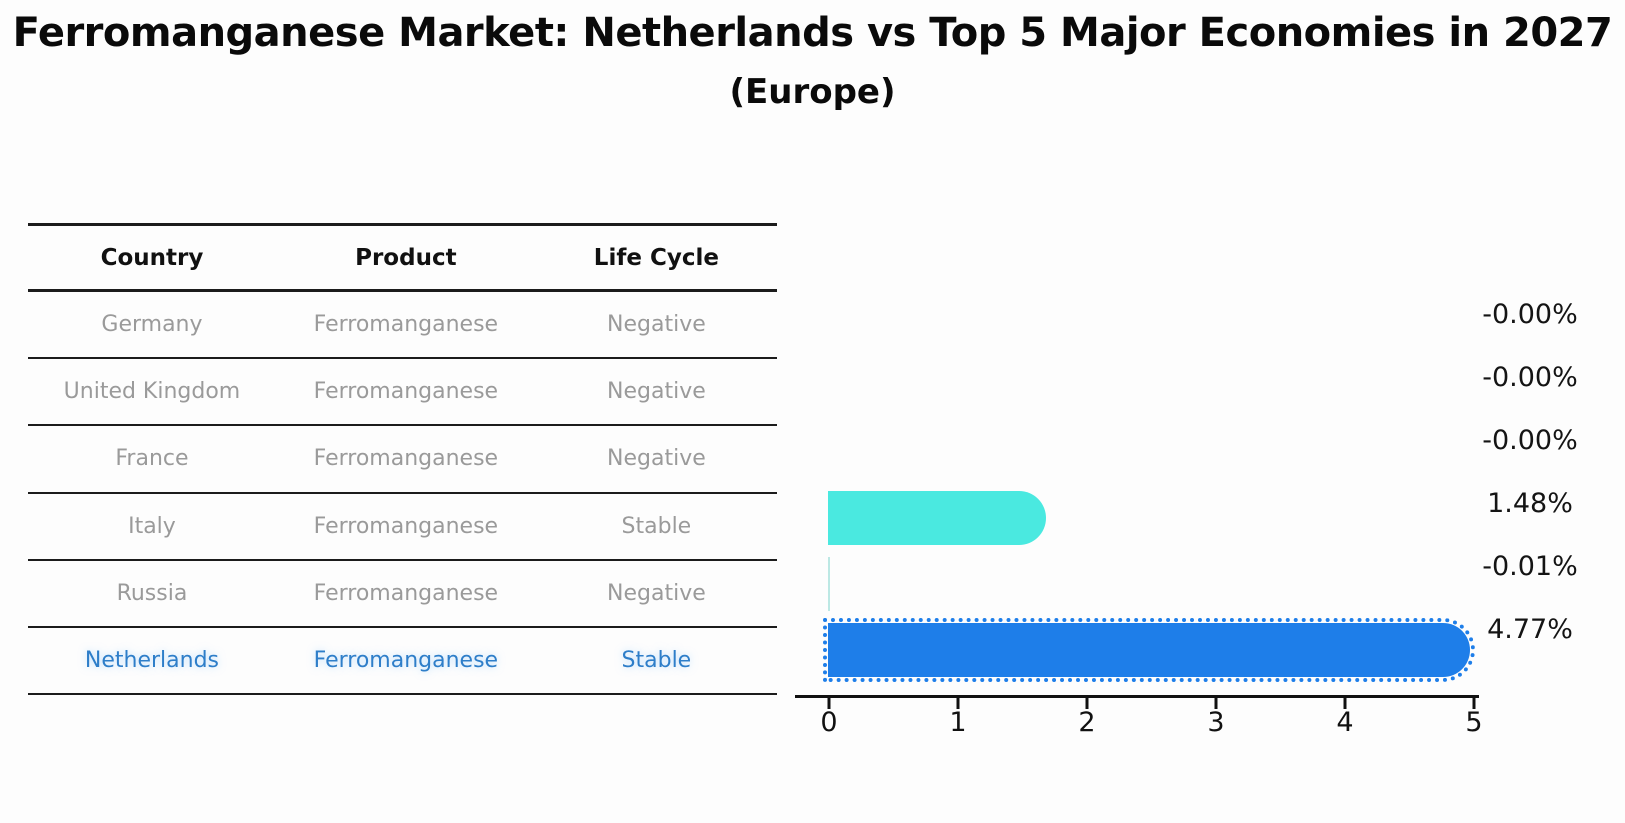 Image resolution: width=1625 pixels, height=823 pixels. What do you see at coordinates (829, 584) in the screenshot?
I see `chart-bar-russia` at bounding box center [829, 584].